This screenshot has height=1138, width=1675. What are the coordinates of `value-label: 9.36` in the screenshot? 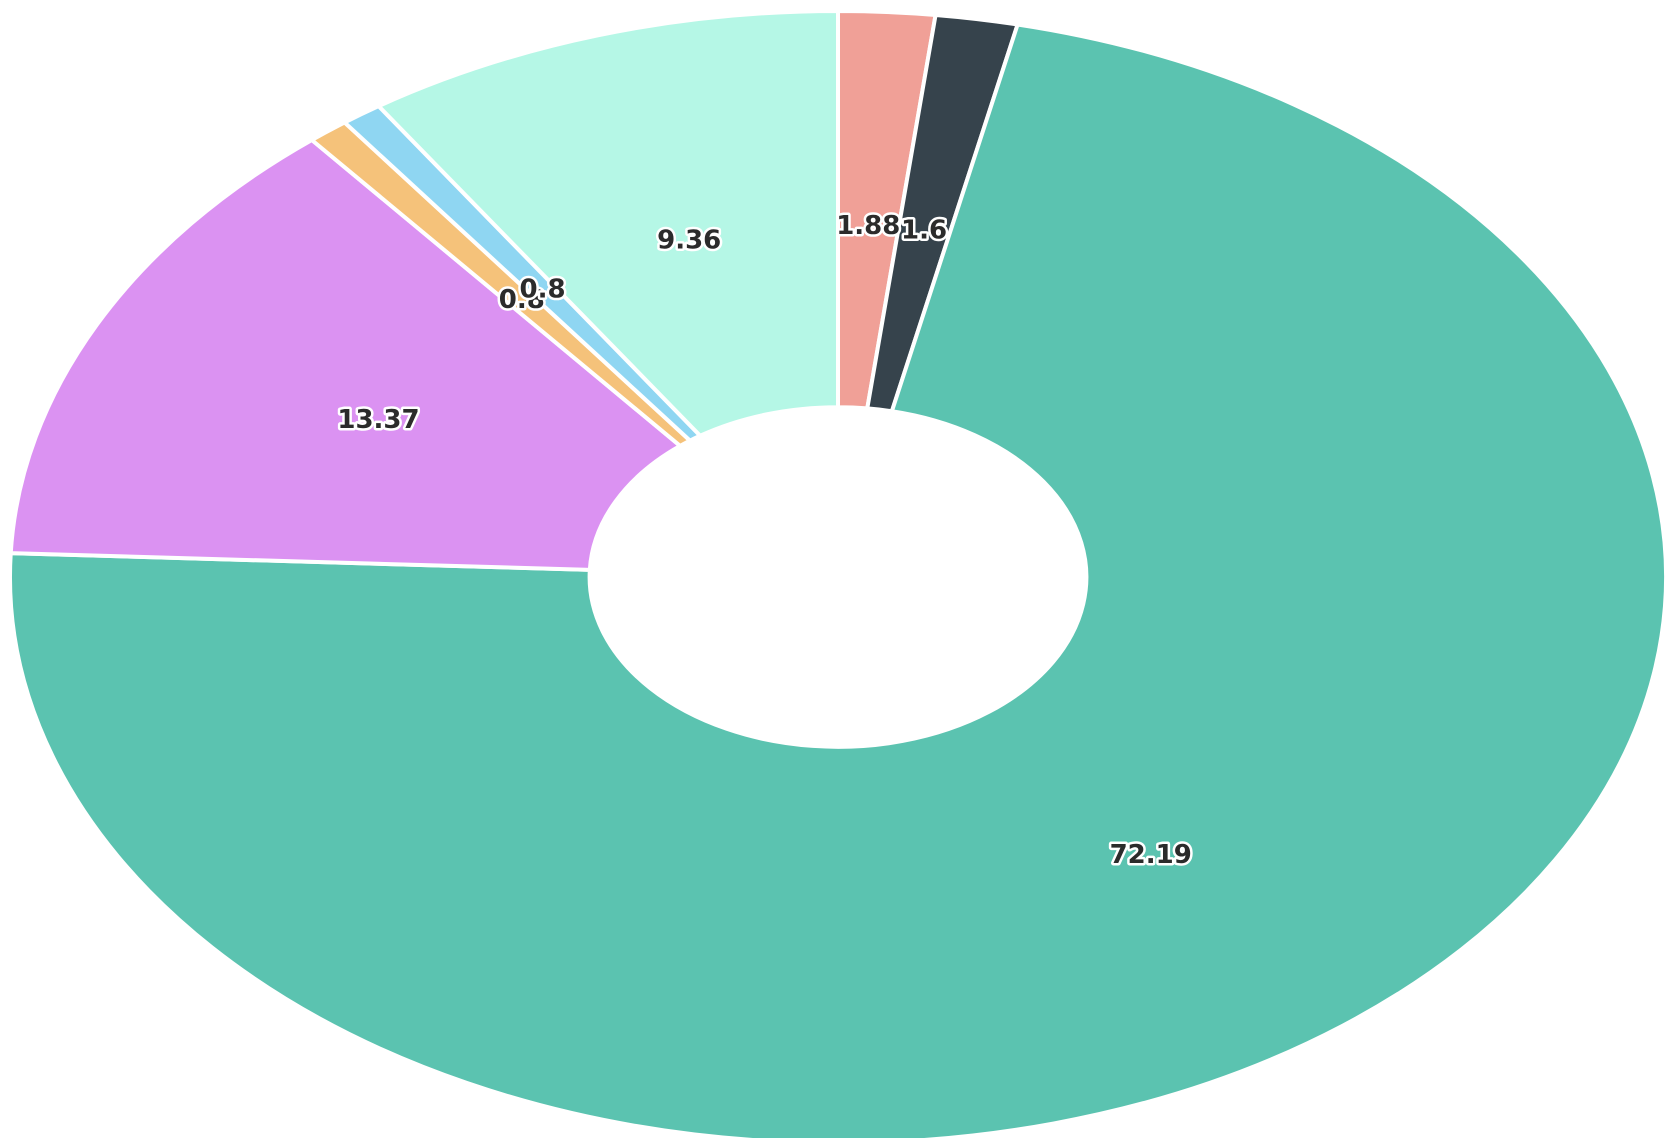 It's located at (689, 241).